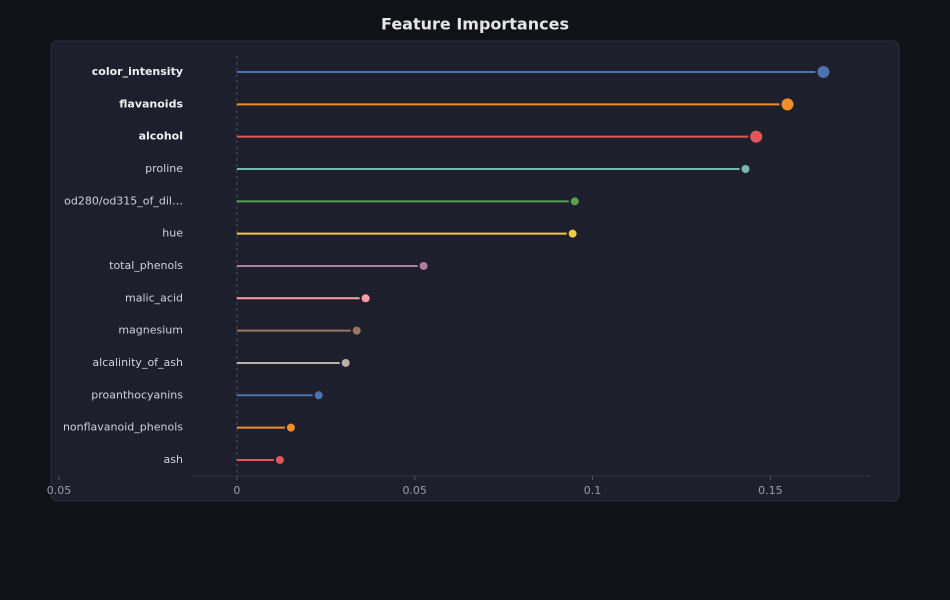 The image size is (950, 600). Describe the element at coordinates (164, 168) in the screenshot. I see `y-tick-label: proline` at that location.